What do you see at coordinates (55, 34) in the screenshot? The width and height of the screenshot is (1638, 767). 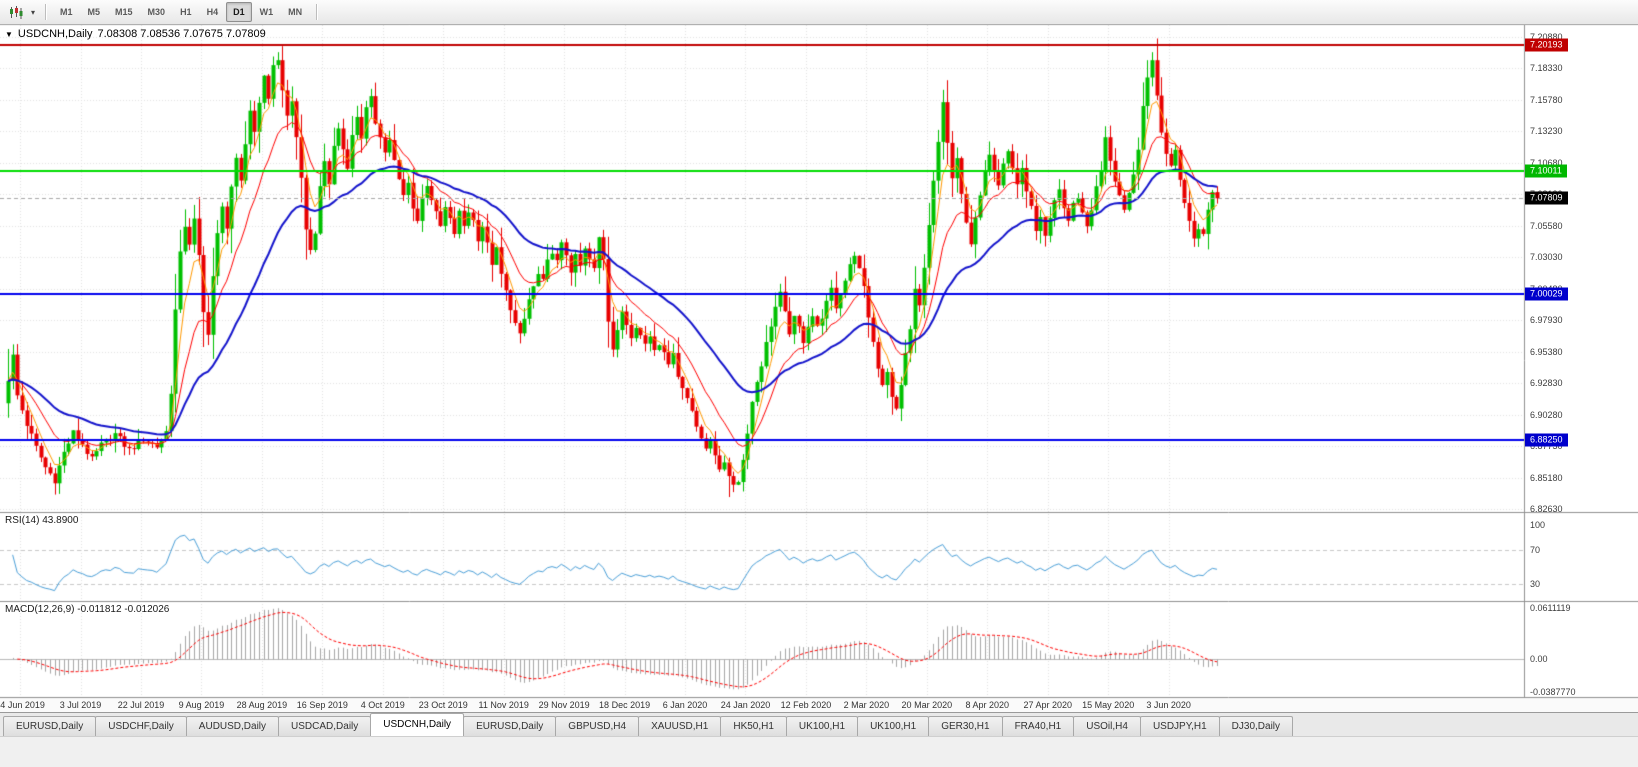 I see `symbol-name: USDCNH,Daily` at bounding box center [55, 34].